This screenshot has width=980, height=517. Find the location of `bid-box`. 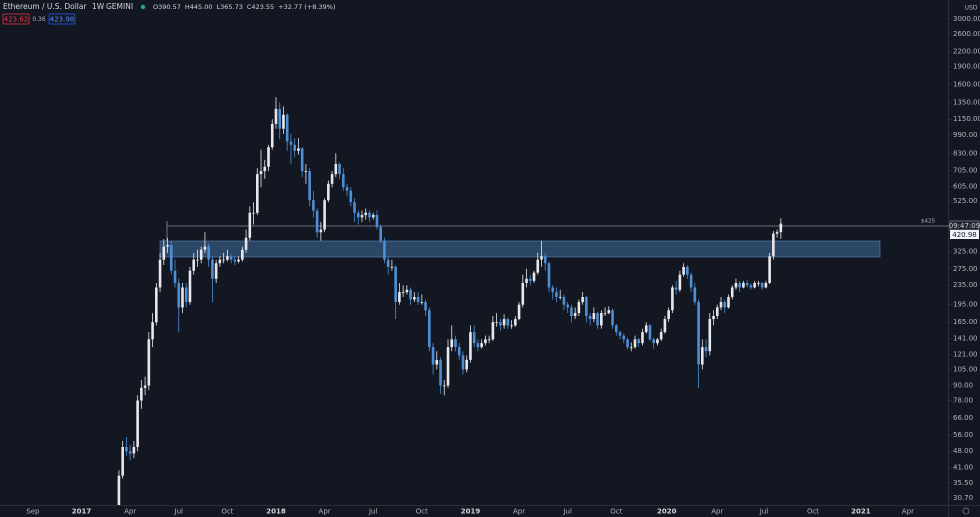

bid-box is located at coordinates (16, 19).